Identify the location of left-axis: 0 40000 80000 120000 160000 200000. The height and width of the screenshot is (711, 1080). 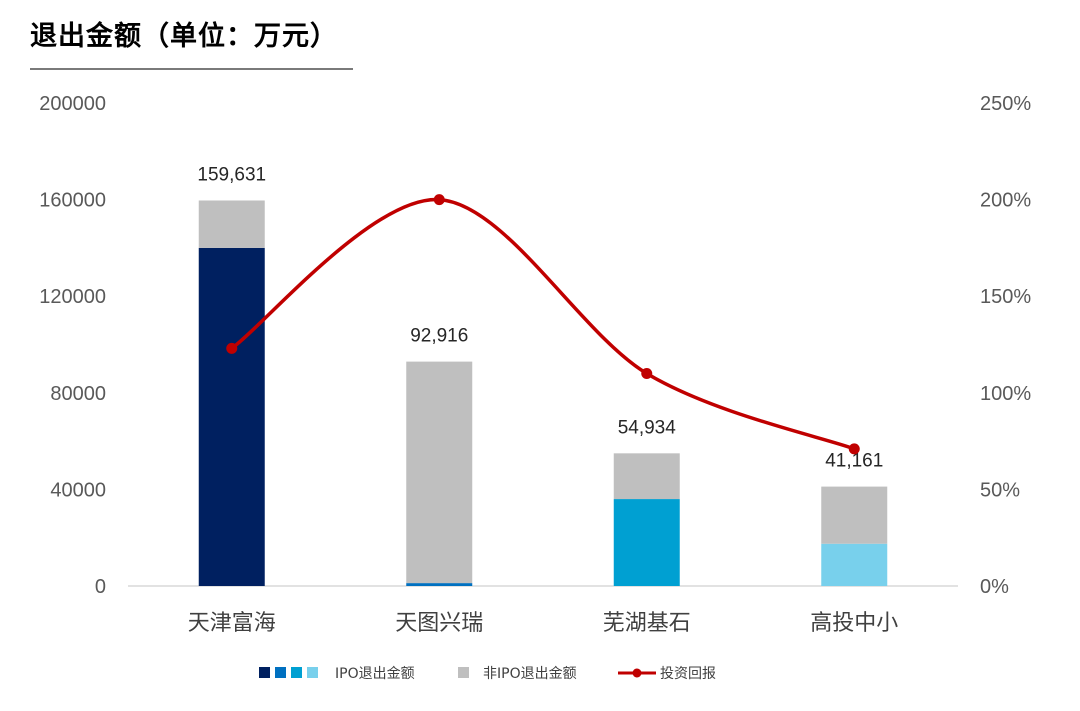
(72, 345).